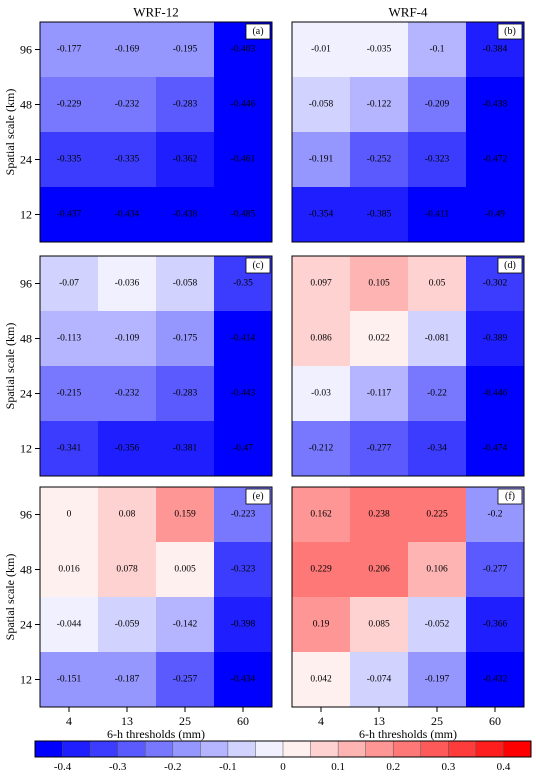  What do you see at coordinates (437, 721) in the screenshot?
I see `x-tick-label: 25` at bounding box center [437, 721].